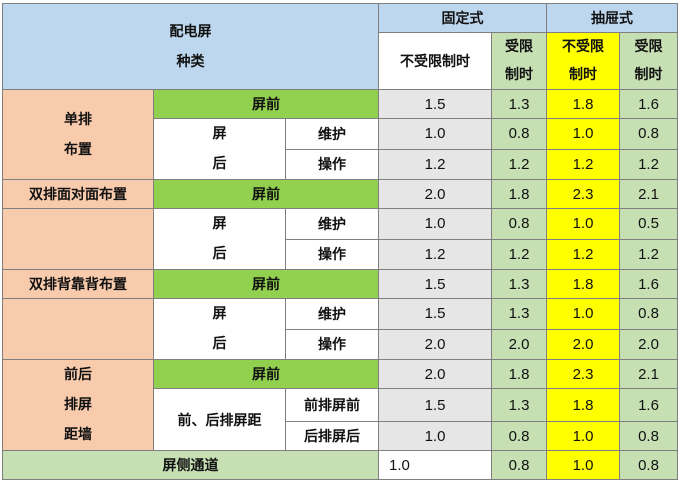 This screenshot has height=486, width=684. Describe the element at coordinates (190, 465) in the screenshot. I see `side-aisle-label: 屏侧通道` at that location.